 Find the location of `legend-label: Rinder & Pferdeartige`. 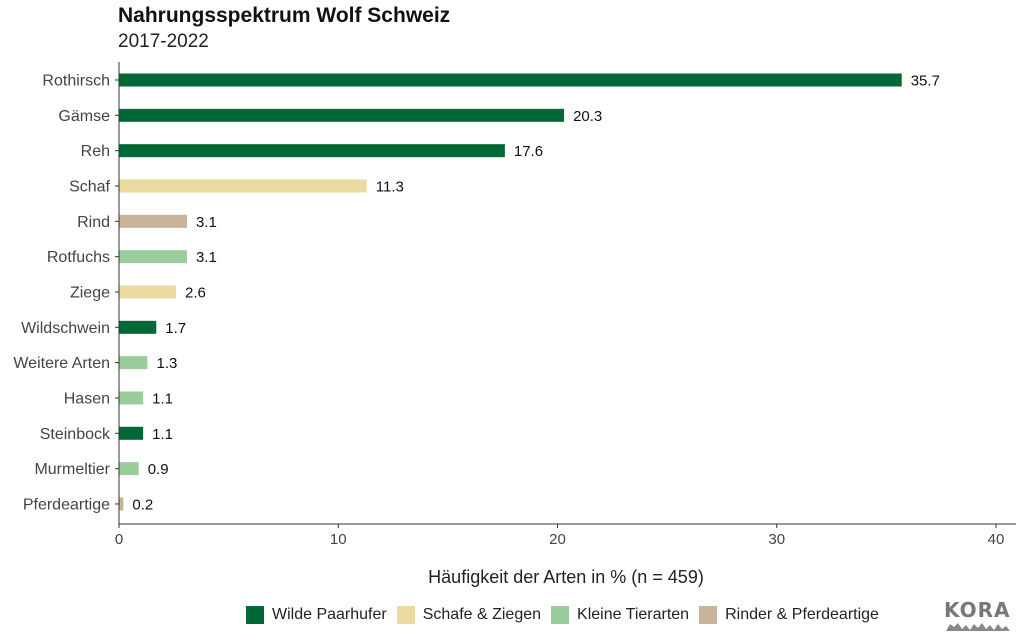

legend-label: Rinder & Pferdeartige is located at coordinates (802, 614).